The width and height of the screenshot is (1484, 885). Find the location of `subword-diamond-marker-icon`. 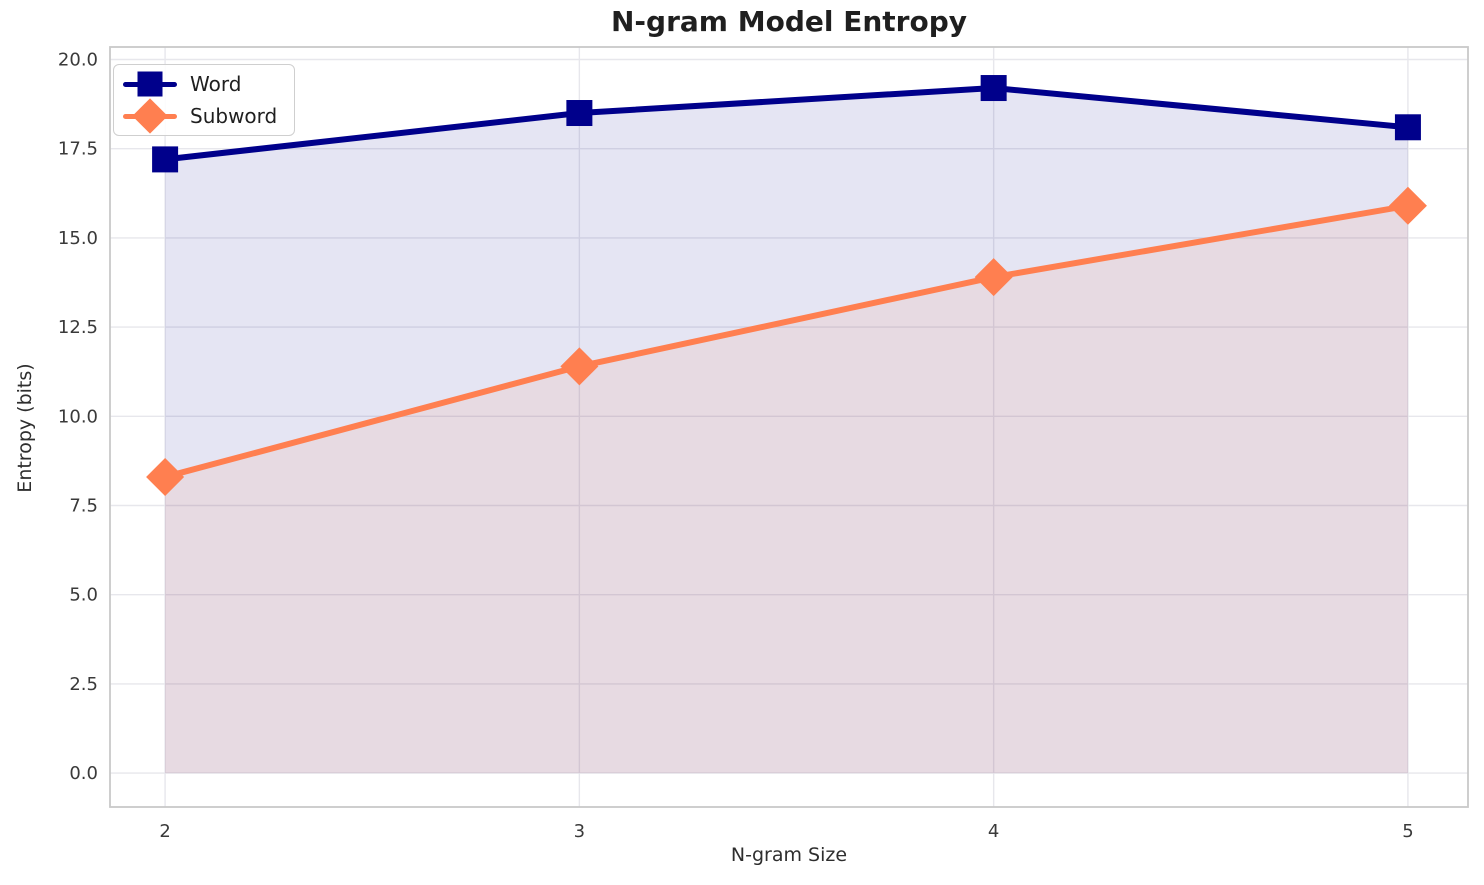

subword-diamond-marker-icon is located at coordinates (150, 116).